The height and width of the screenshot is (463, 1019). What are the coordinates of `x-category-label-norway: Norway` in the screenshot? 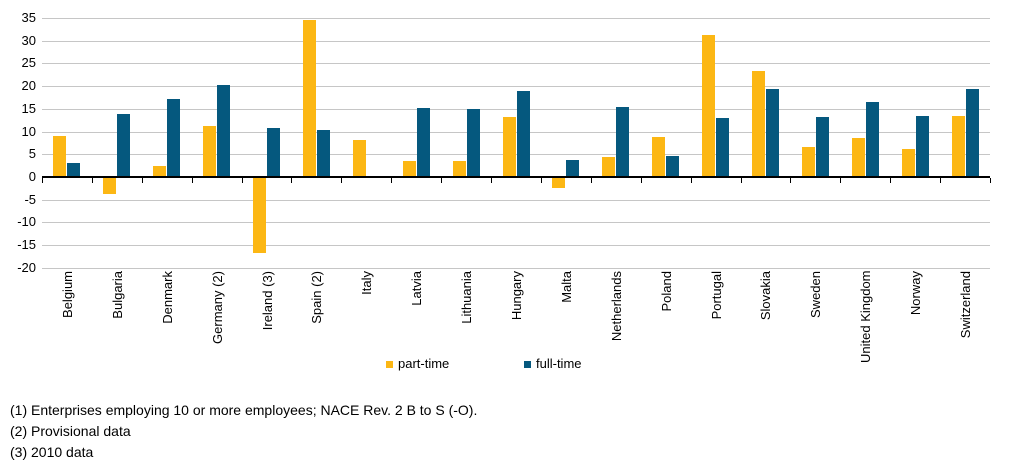 It's located at (915, 293).